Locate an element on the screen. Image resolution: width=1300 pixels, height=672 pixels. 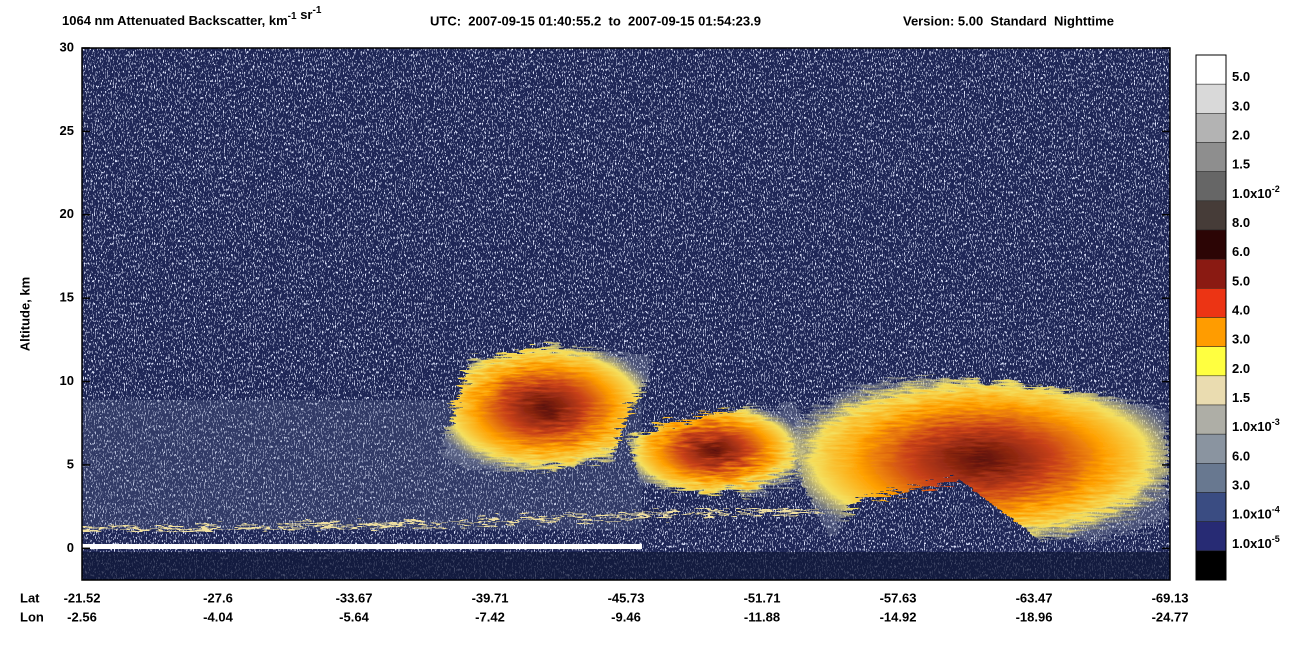
colorbar-label: 1.0x10⁻² is located at coordinates (1256, 192).